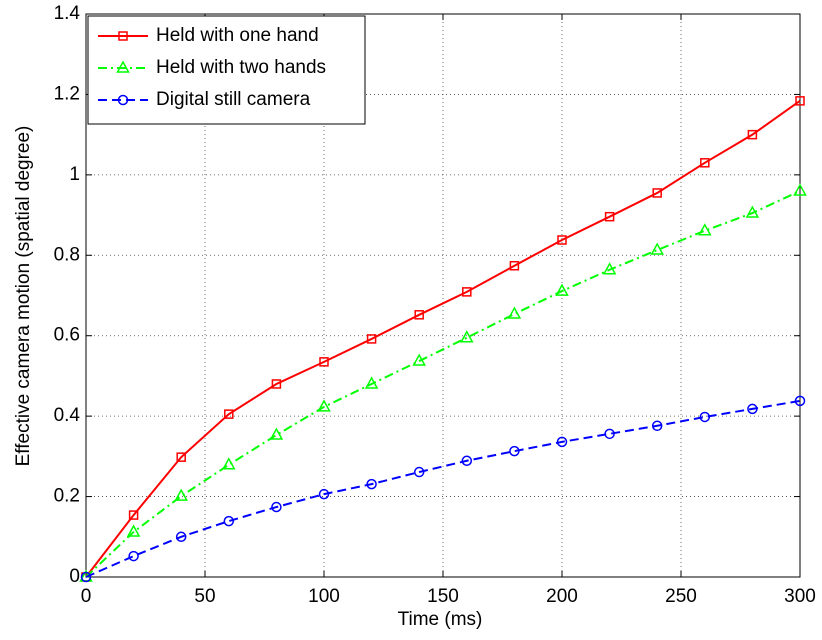  Describe the element at coordinates (67, 496) in the screenshot. I see `y-tick-label: 0.2` at that location.